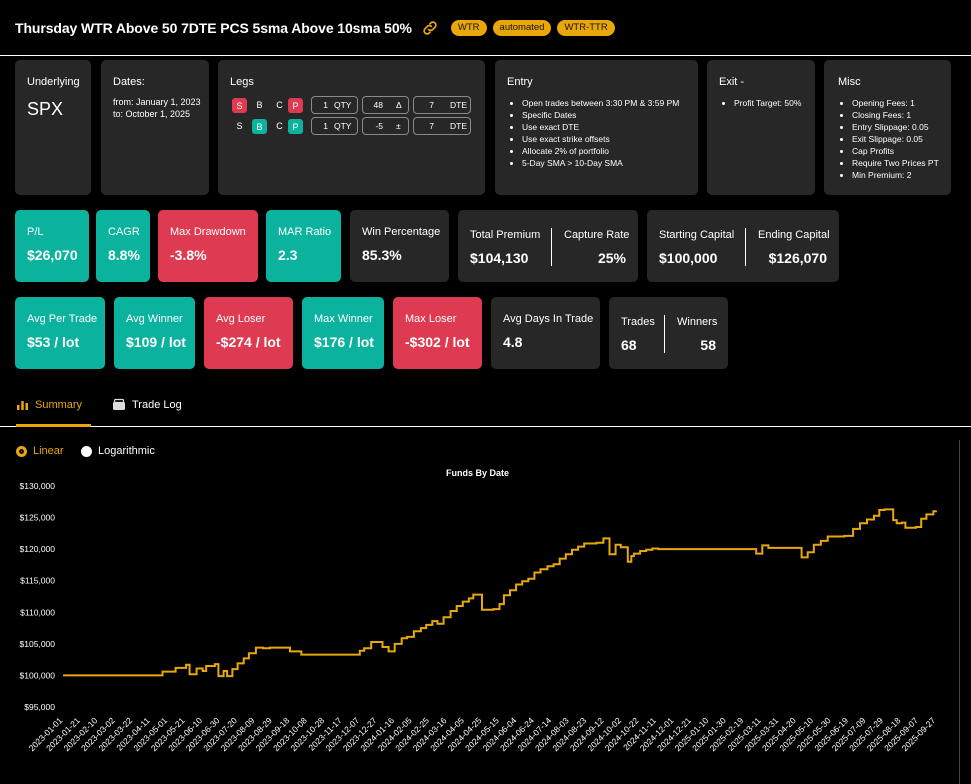  I want to click on tab-trade-log-label: Trade Log, so click(157, 404).